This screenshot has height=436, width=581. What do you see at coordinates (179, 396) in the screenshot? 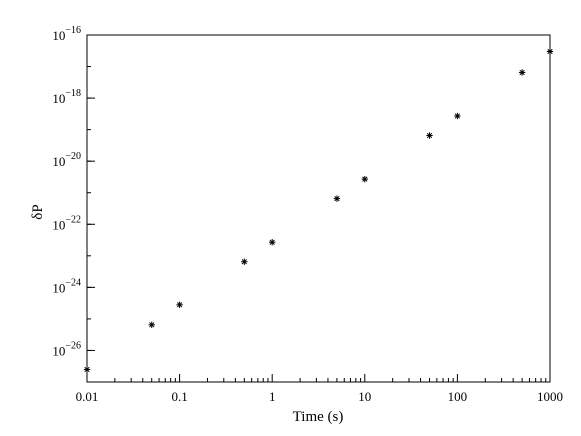
I see `x-tick-label: 0.1` at bounding box center [179, 396].